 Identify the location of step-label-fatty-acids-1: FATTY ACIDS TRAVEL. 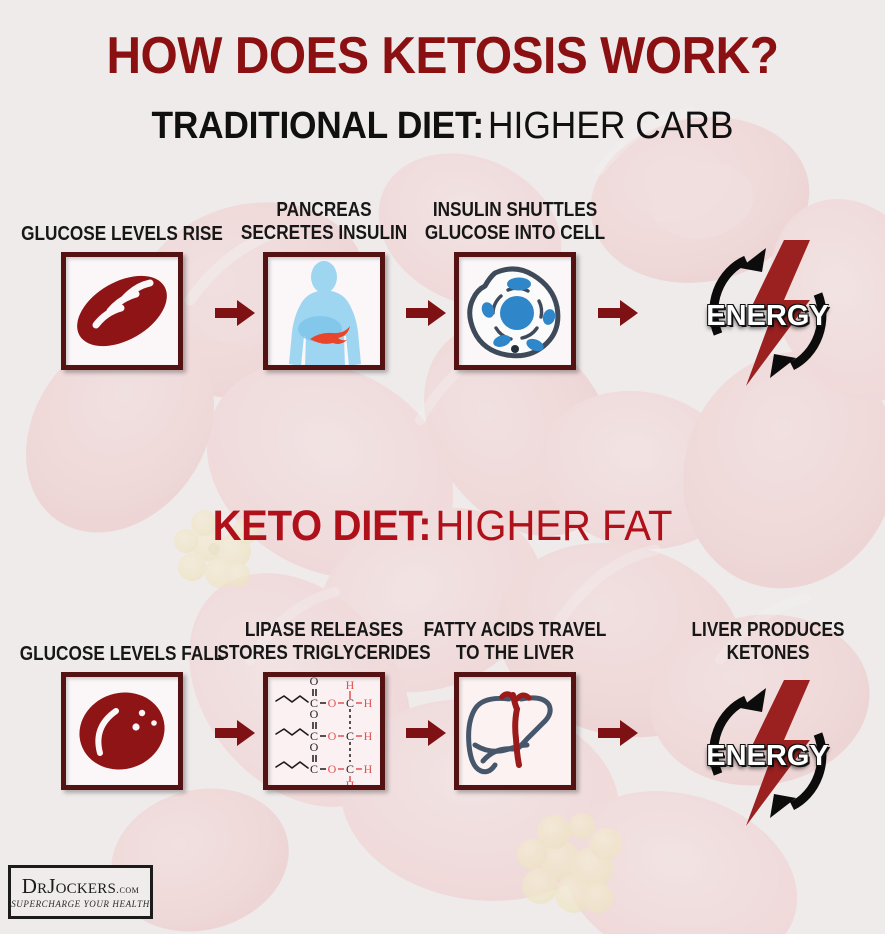
(515, 630).